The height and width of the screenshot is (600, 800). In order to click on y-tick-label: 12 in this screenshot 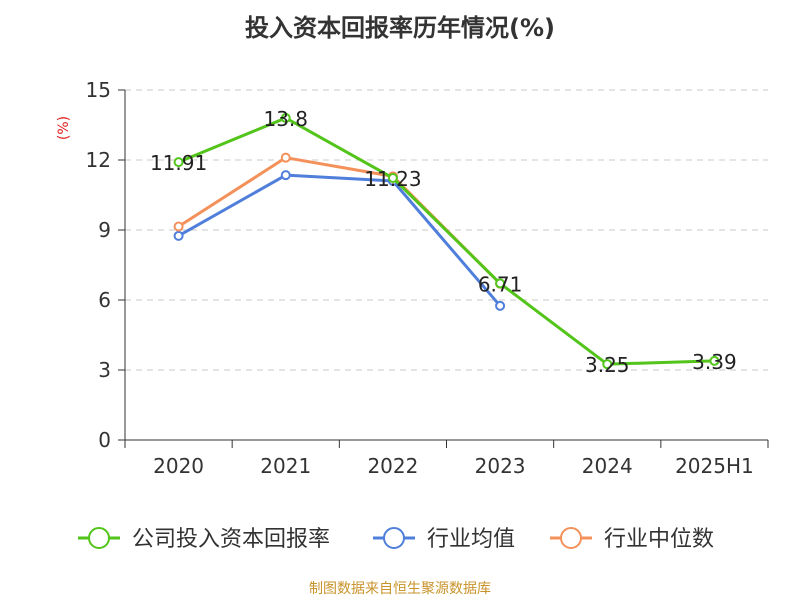, I will do `click(98, 160)`.